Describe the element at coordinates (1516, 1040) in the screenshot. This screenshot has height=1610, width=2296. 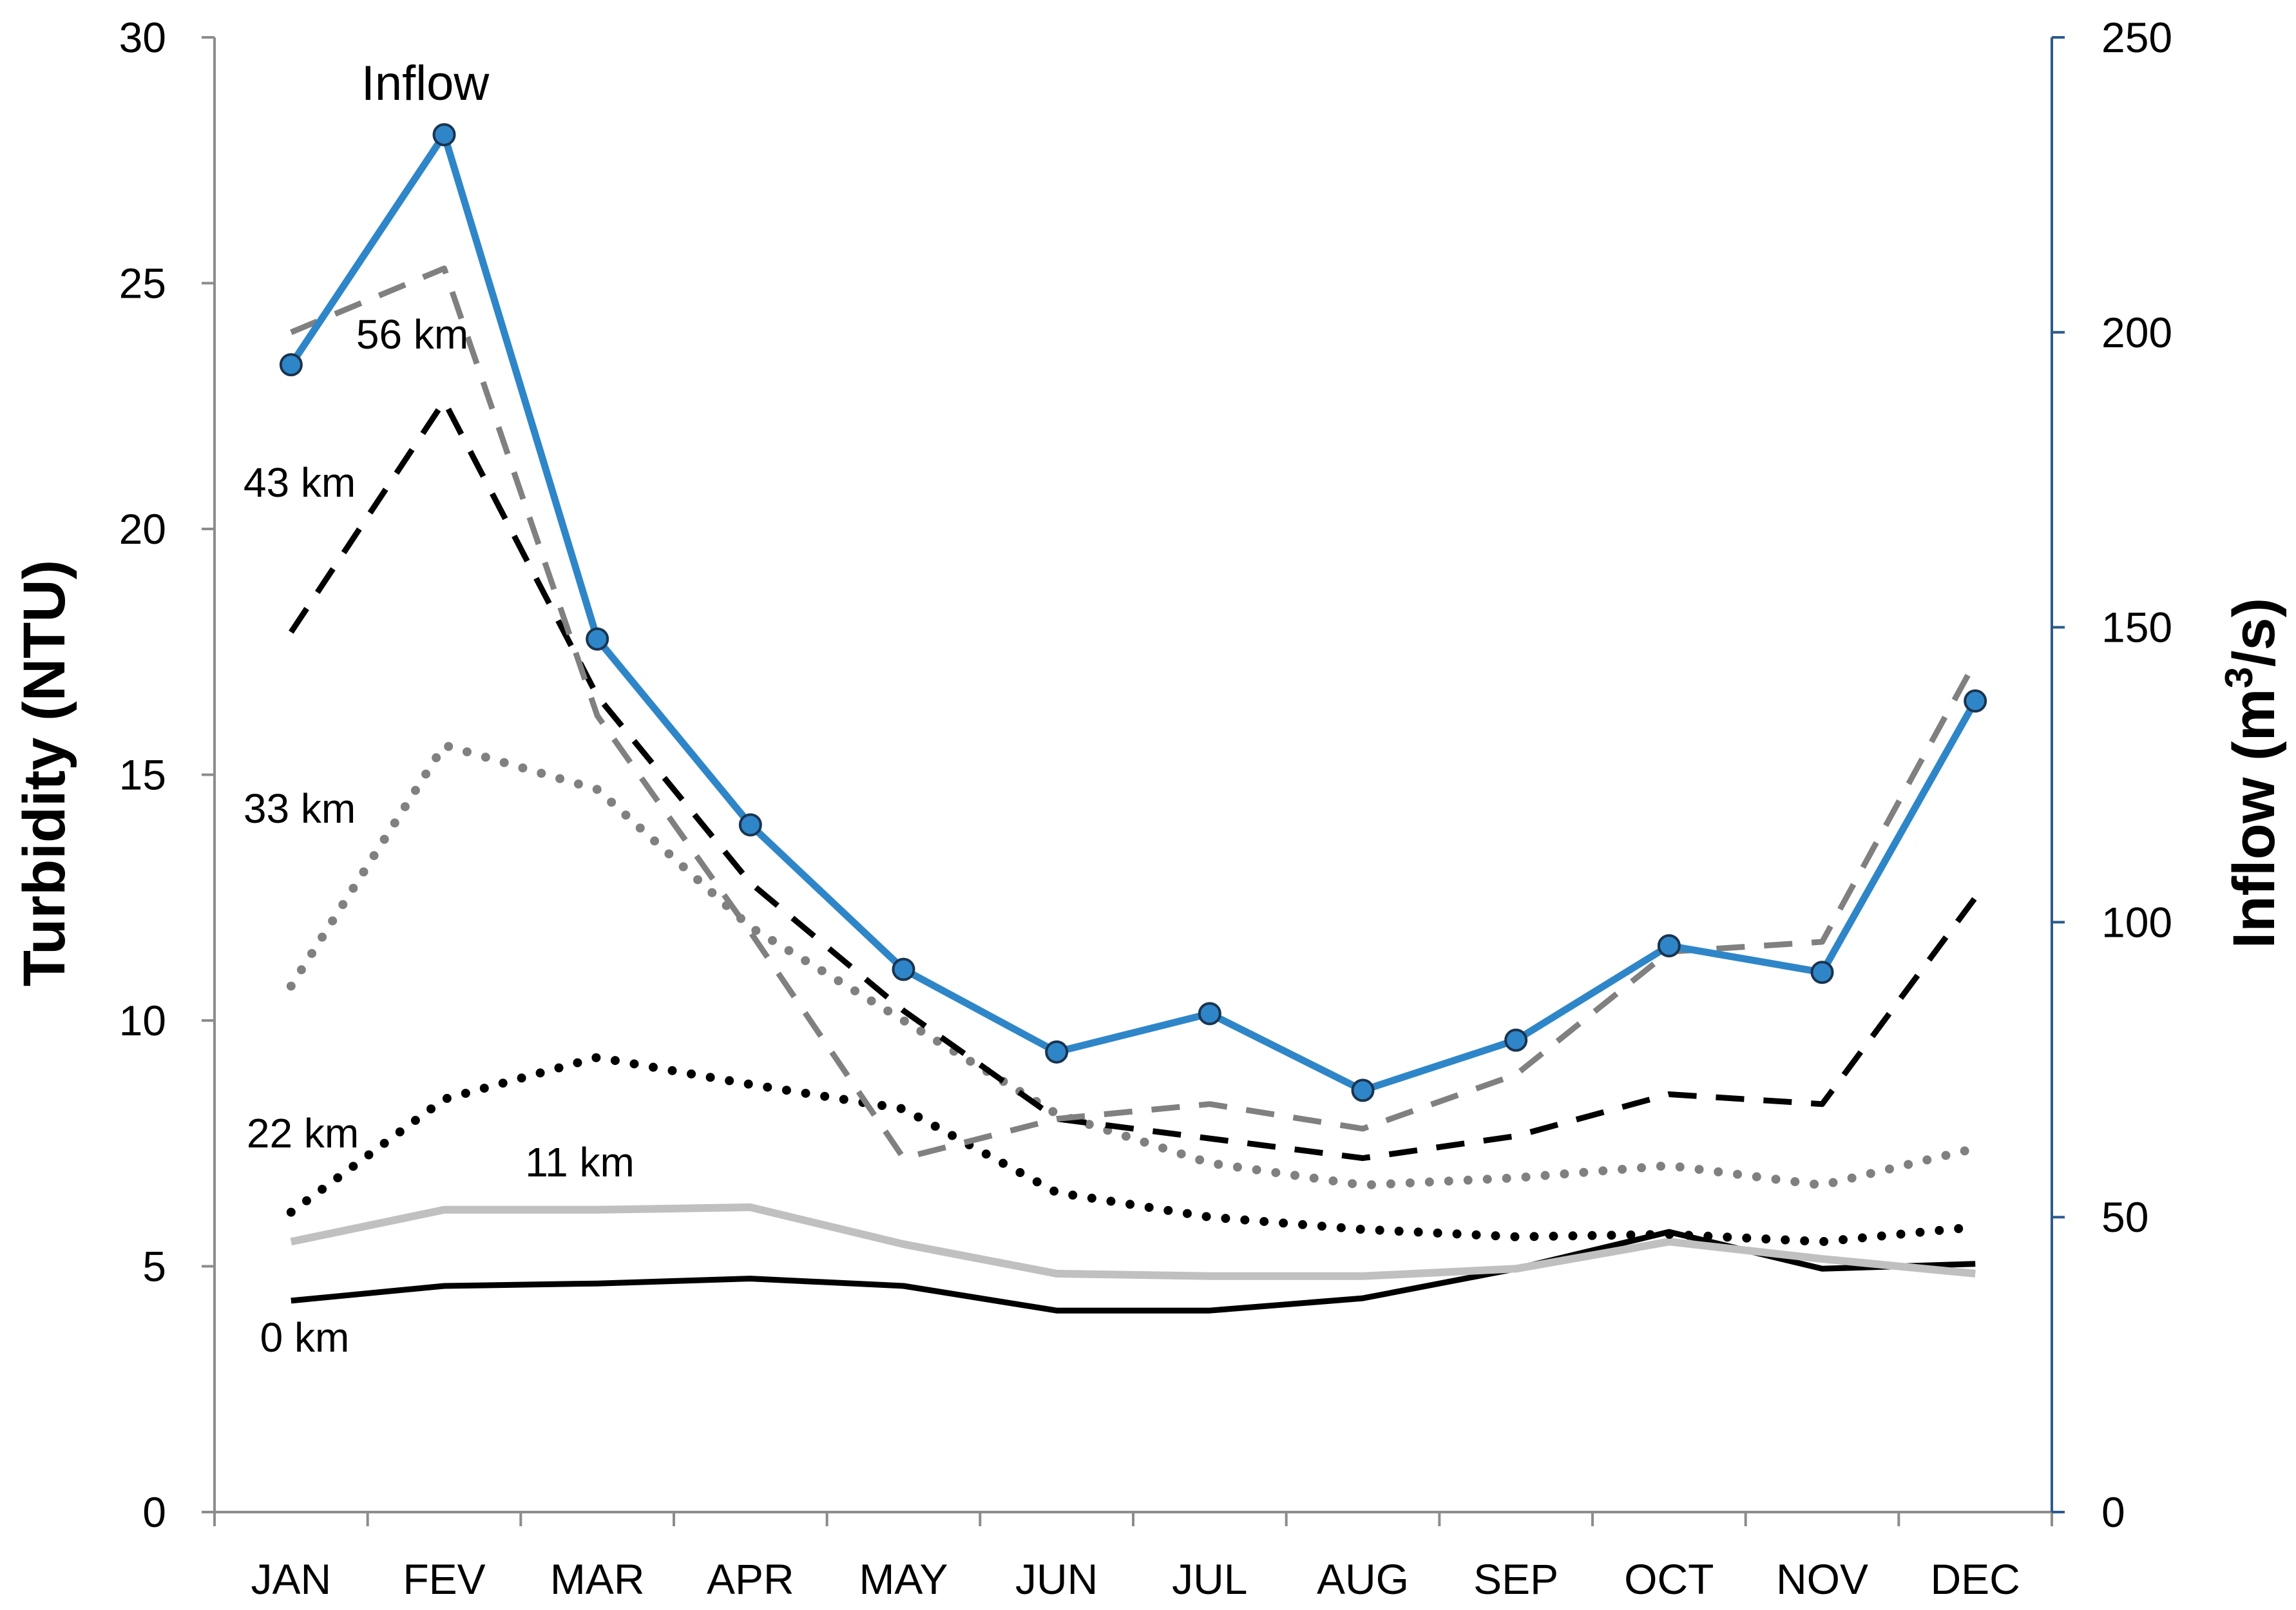
I see `inflow-point-sep` at that location.